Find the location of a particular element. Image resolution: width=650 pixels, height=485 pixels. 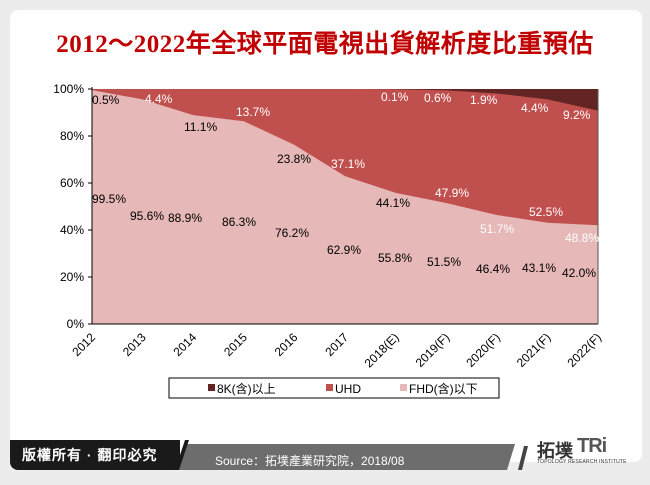

uhd-value-label: 4.4% is located at coordinates (159, 99).